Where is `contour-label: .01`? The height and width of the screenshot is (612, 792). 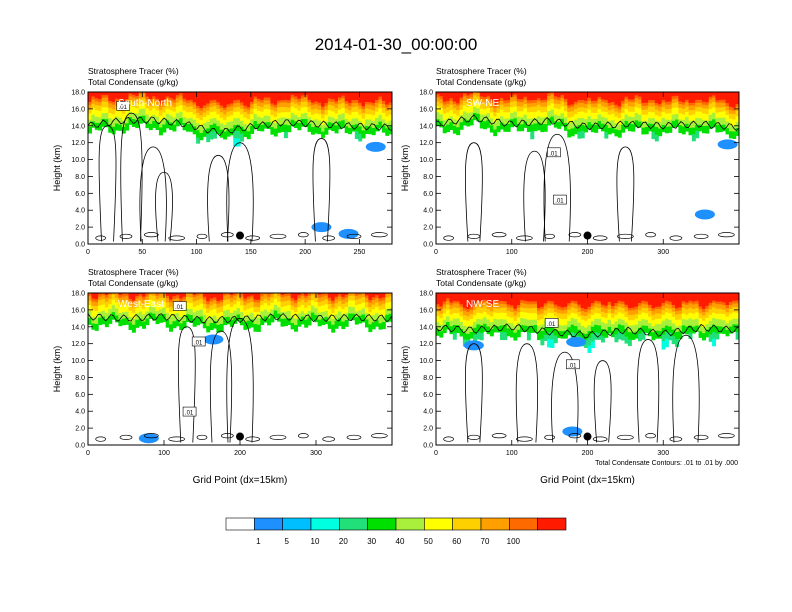 contour-label: .01 is located at coordinates (553, 154).